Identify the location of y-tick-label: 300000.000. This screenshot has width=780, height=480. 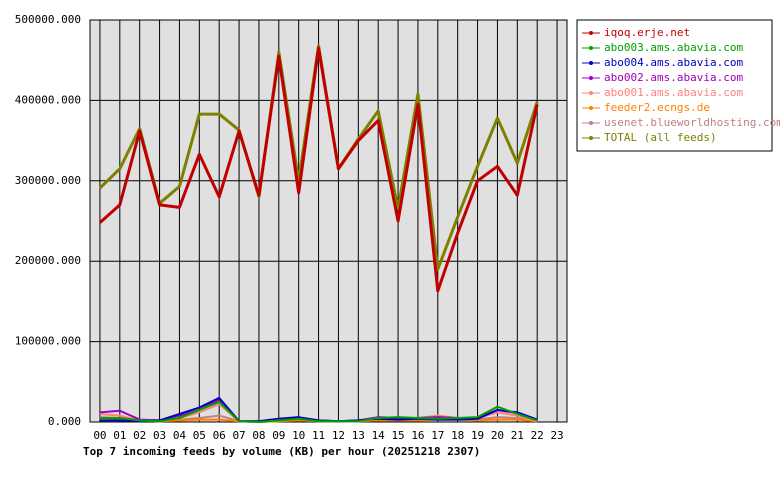
(48, 180).